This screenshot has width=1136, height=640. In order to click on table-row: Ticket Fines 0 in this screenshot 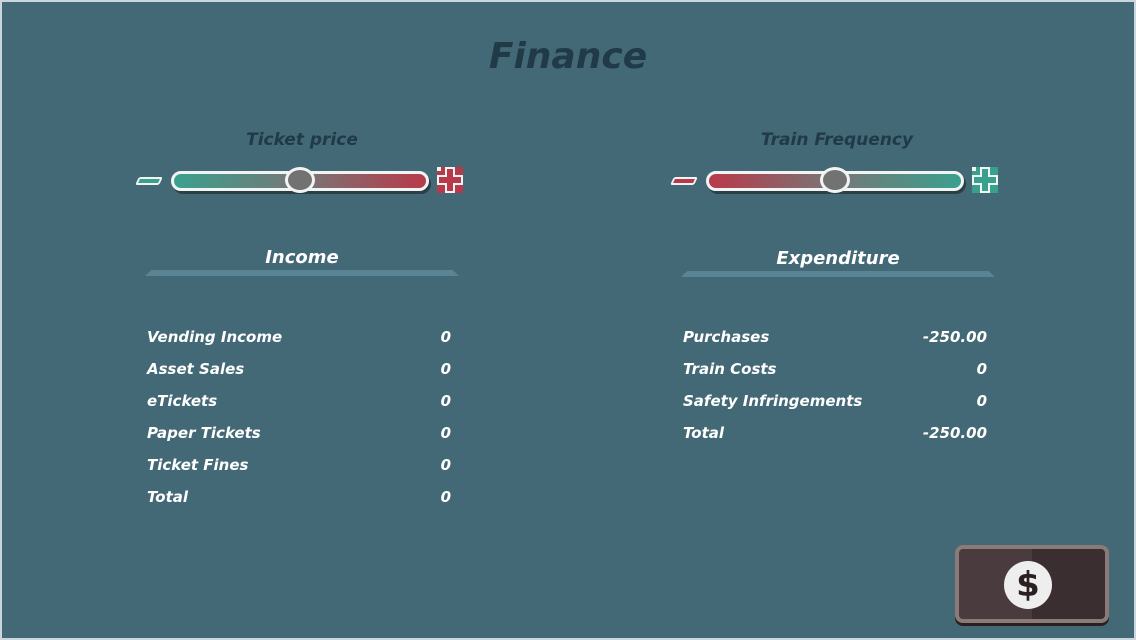, I will do `click(299, 465)`.